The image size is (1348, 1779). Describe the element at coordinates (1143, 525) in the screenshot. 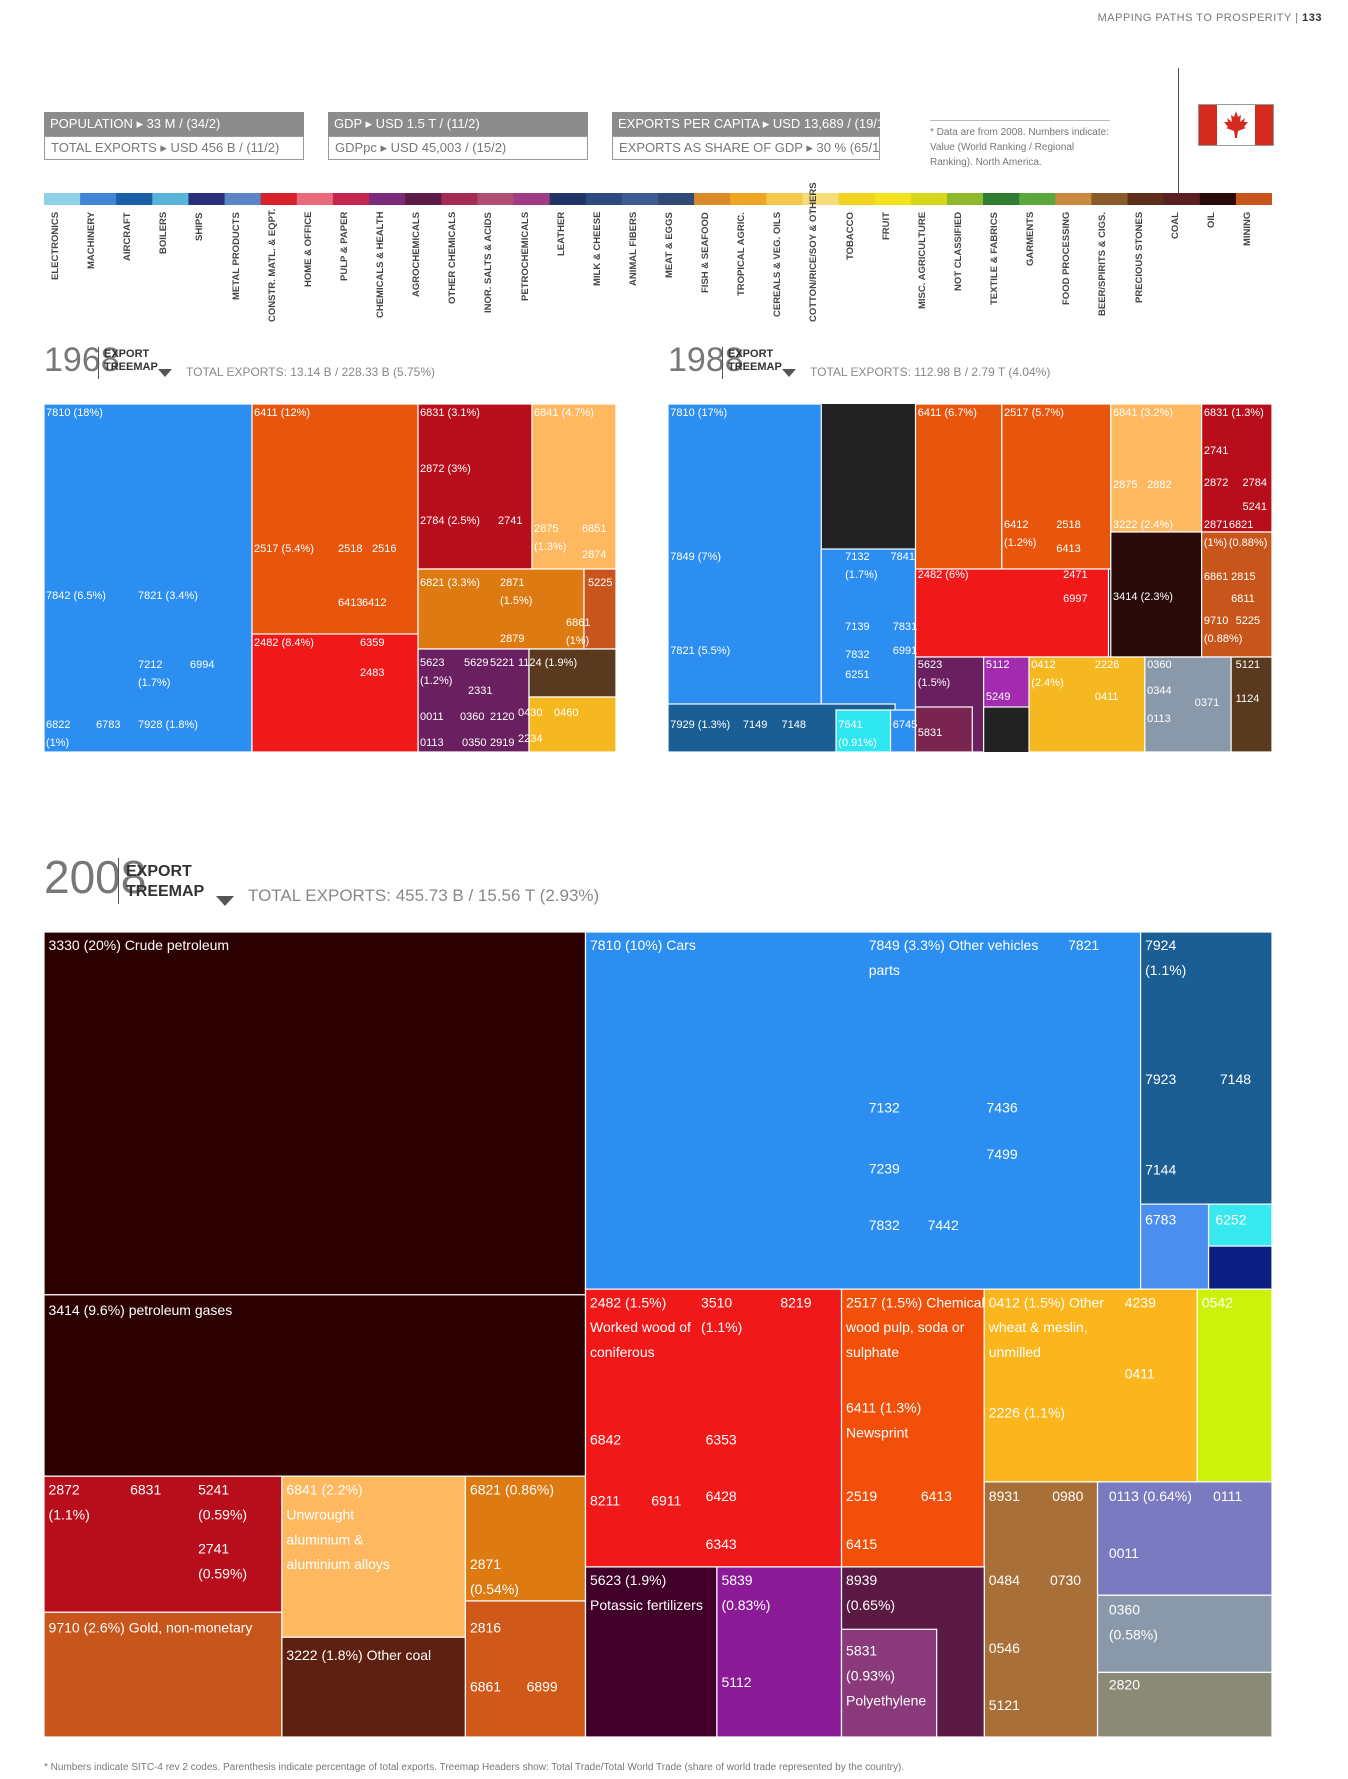

I see `treemap-tile-label: 3222 (2.4%)` at that location.